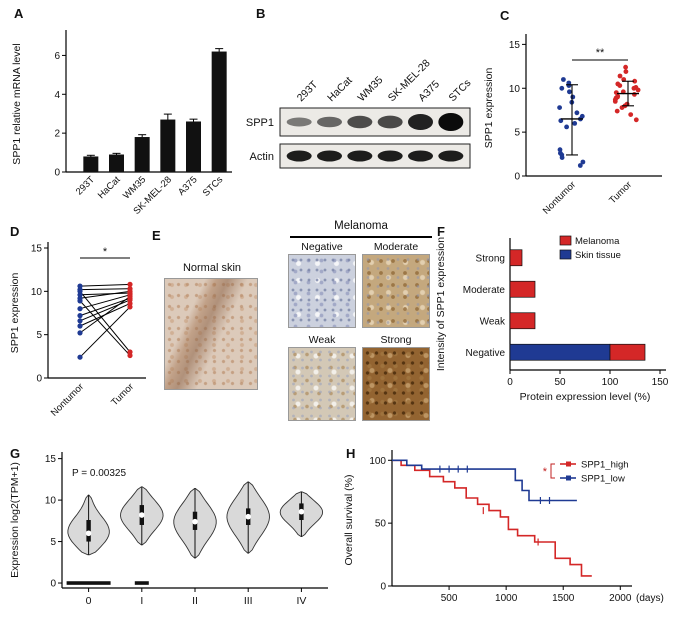 The height and width of the screenshot is (626, 673). Describe the element at coordinates (493, 321) in the screenshot. I see `row-label: Weak` at that location.